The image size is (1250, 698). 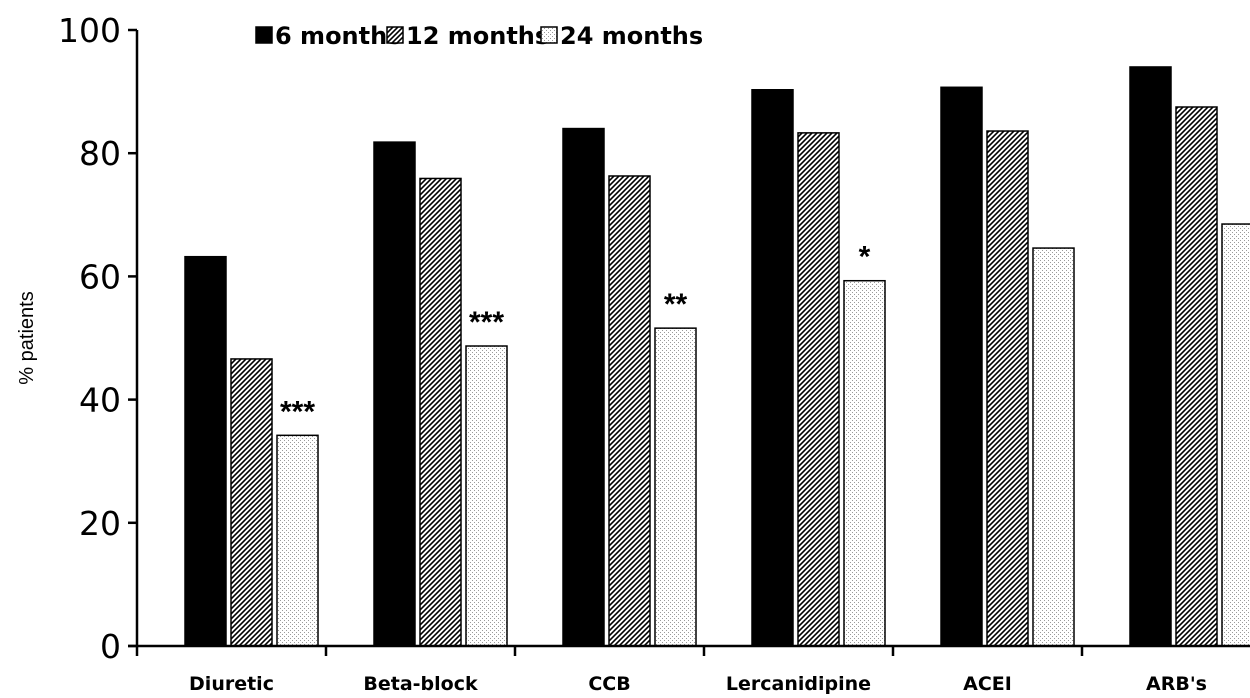 What do you see at coordinates (609, 684) in the screenshot?
I see `x-tick-label-ccb: CCB` at bounding box center [609, 684].